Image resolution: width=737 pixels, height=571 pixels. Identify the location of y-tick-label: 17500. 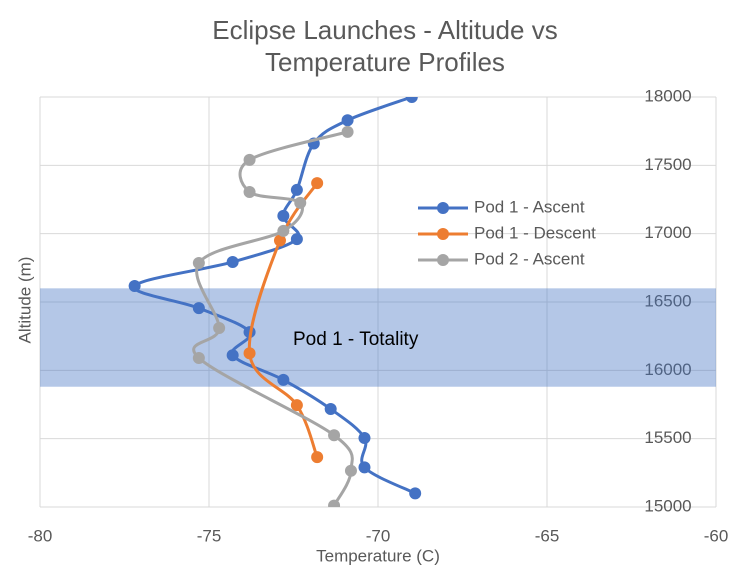
(667, 164).